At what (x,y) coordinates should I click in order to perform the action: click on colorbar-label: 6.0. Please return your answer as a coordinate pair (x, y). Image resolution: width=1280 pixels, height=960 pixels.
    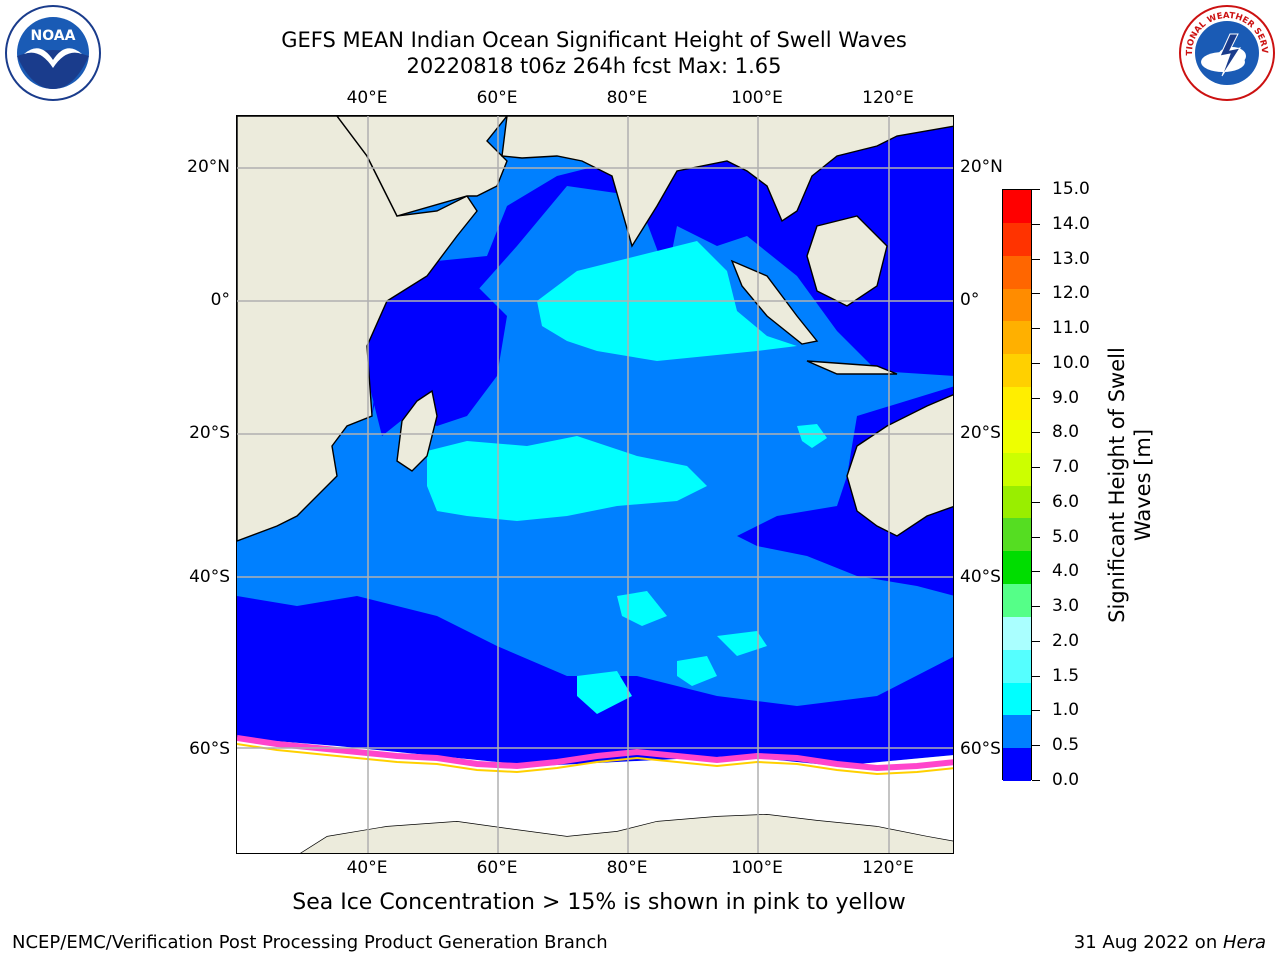
    Looking at the image, I should click on (1066, 501).